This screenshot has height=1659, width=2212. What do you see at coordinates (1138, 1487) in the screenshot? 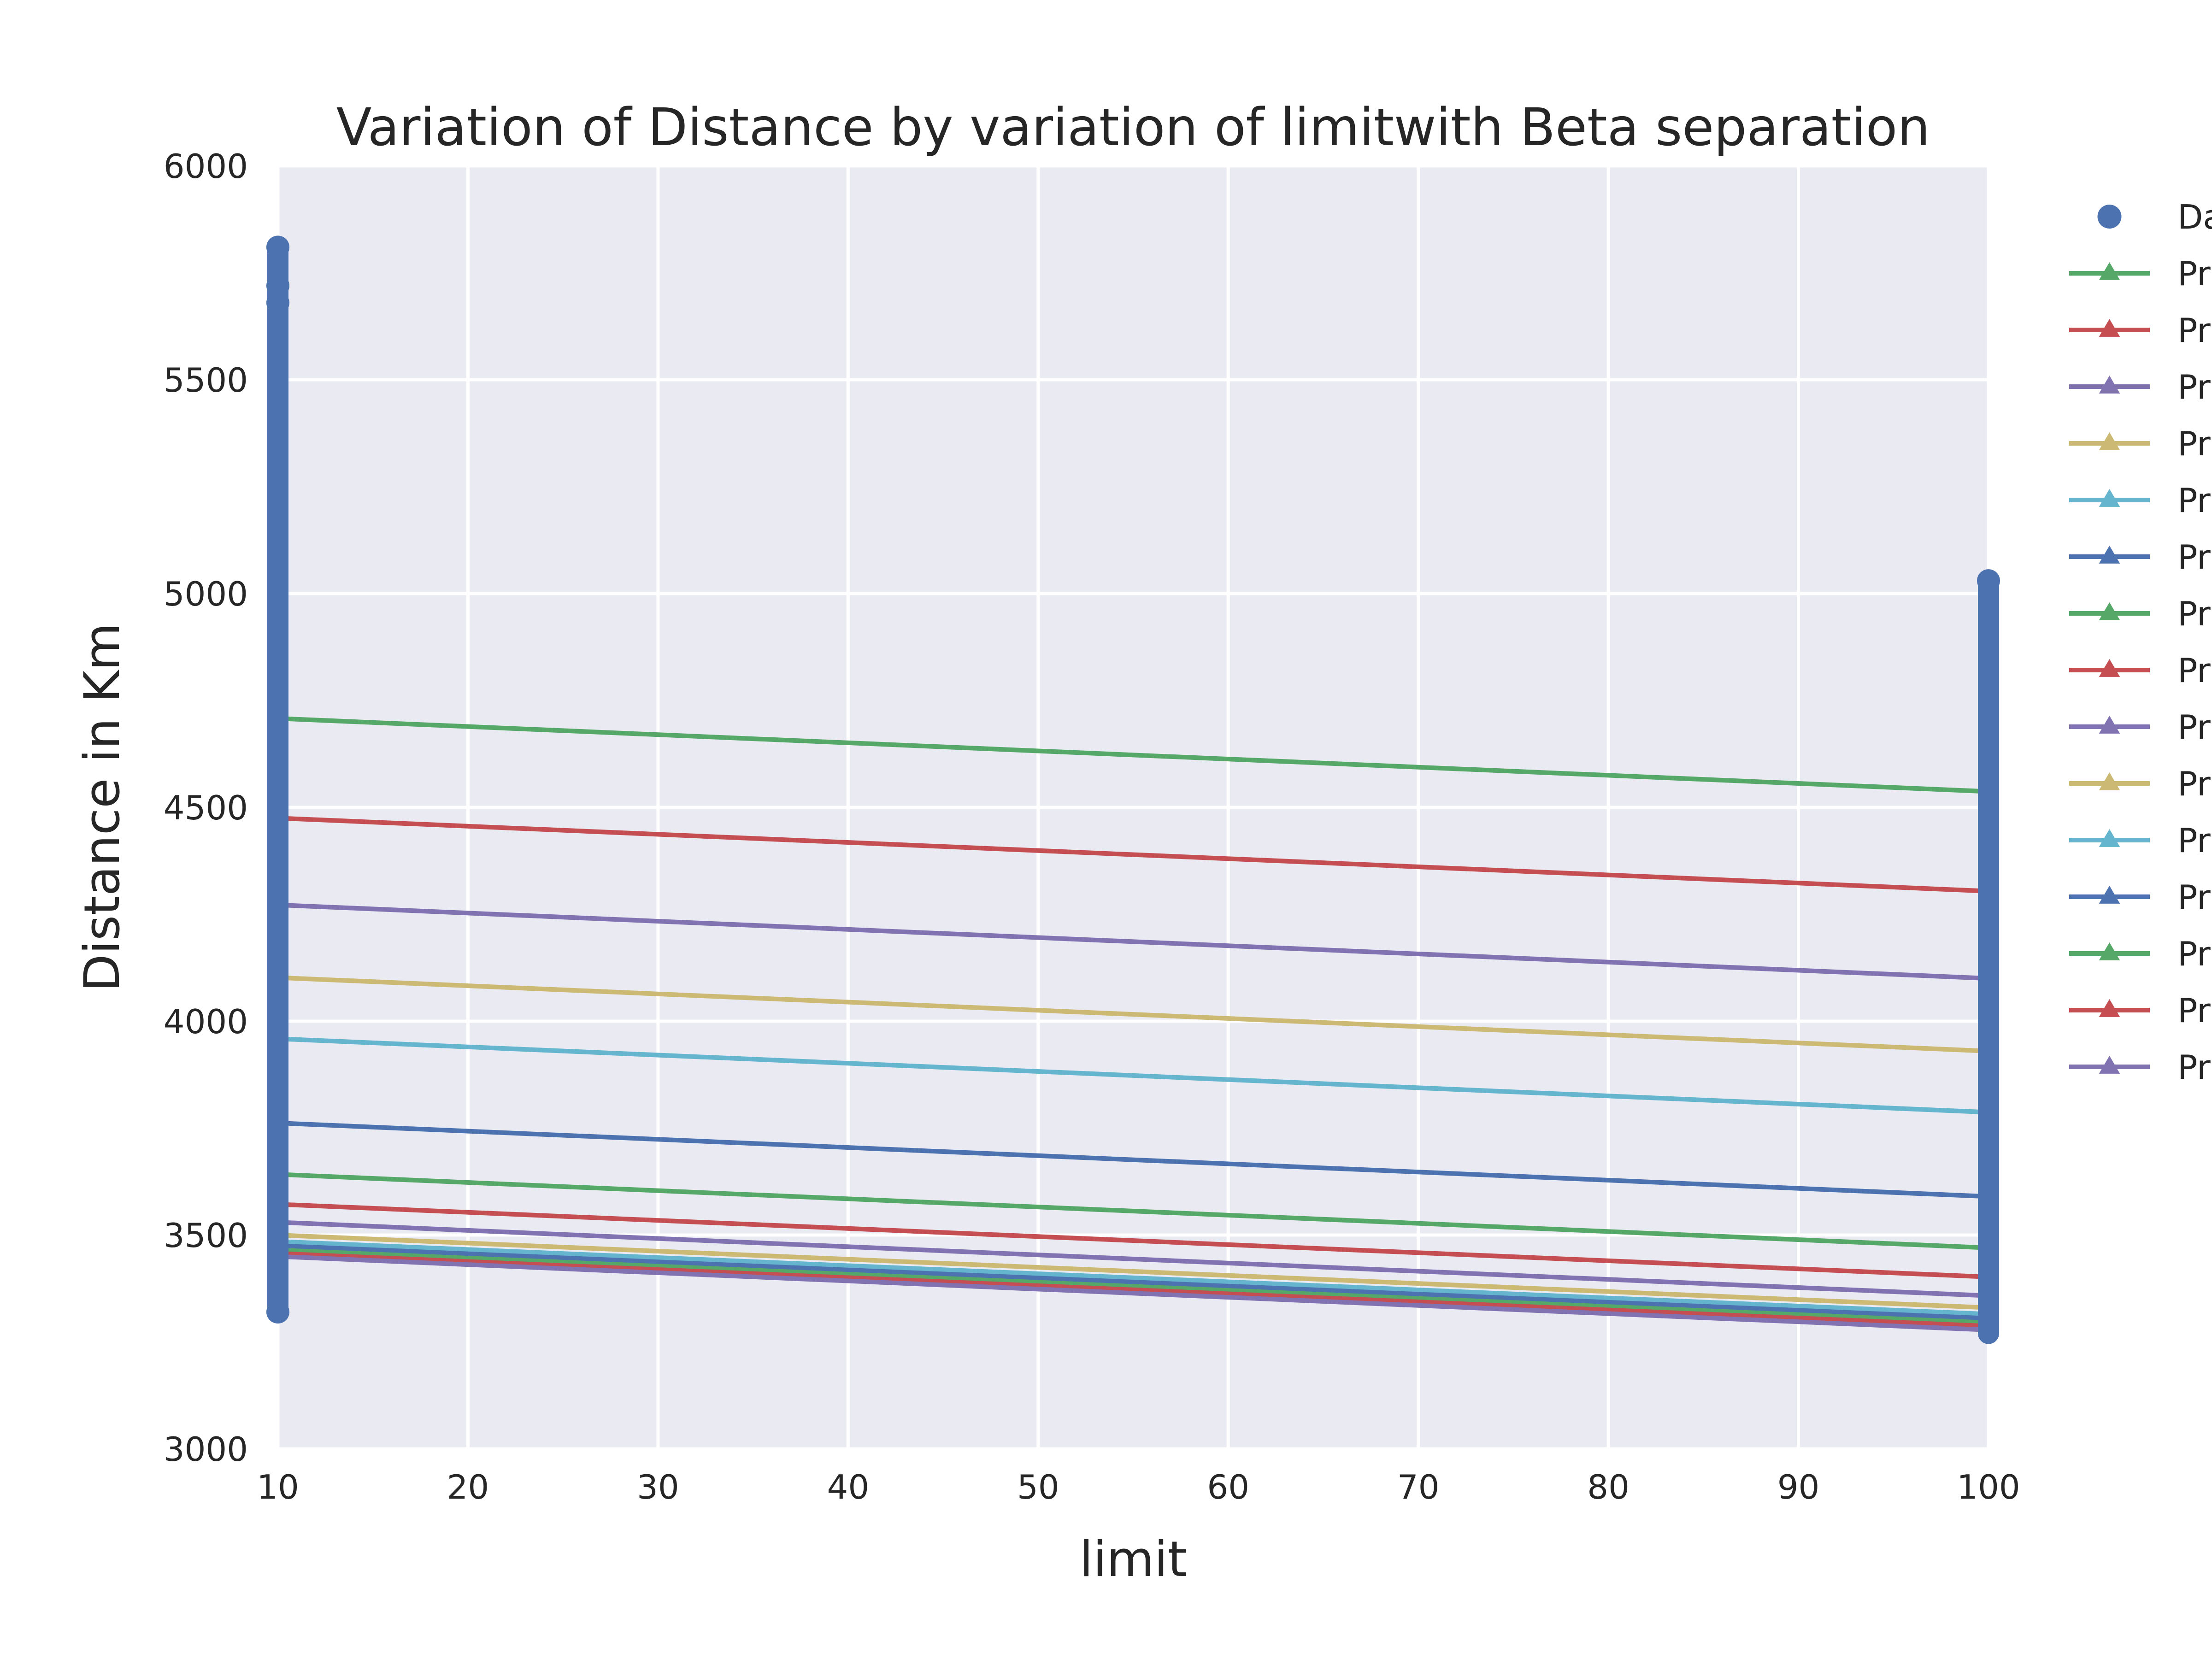
I see `x-tick-labels: 10 20 30 40 50 60 70 80 90 100` at bounding box center [1138, 1487].